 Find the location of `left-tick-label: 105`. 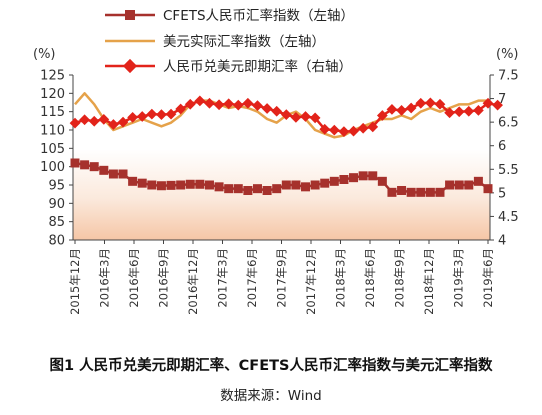

left-tick-label: 105 is located at coordinates (52, 149).